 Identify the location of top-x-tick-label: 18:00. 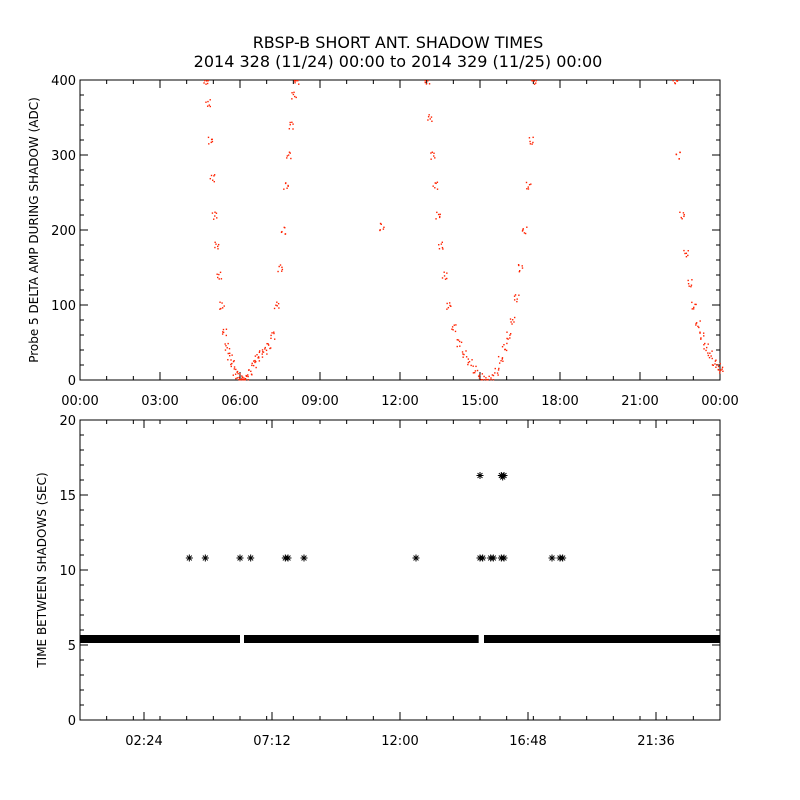
(559, 401).